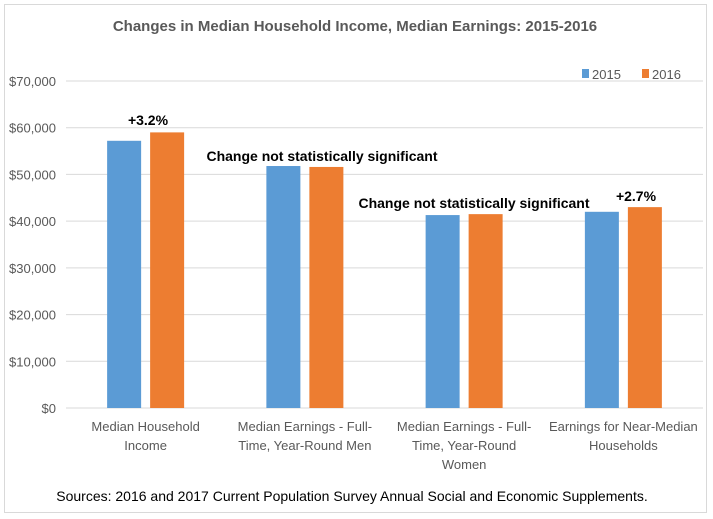 The height and width of the screenshot is (519, 713). I want to click on y-tick-label: $10,000, so click(32, 361).